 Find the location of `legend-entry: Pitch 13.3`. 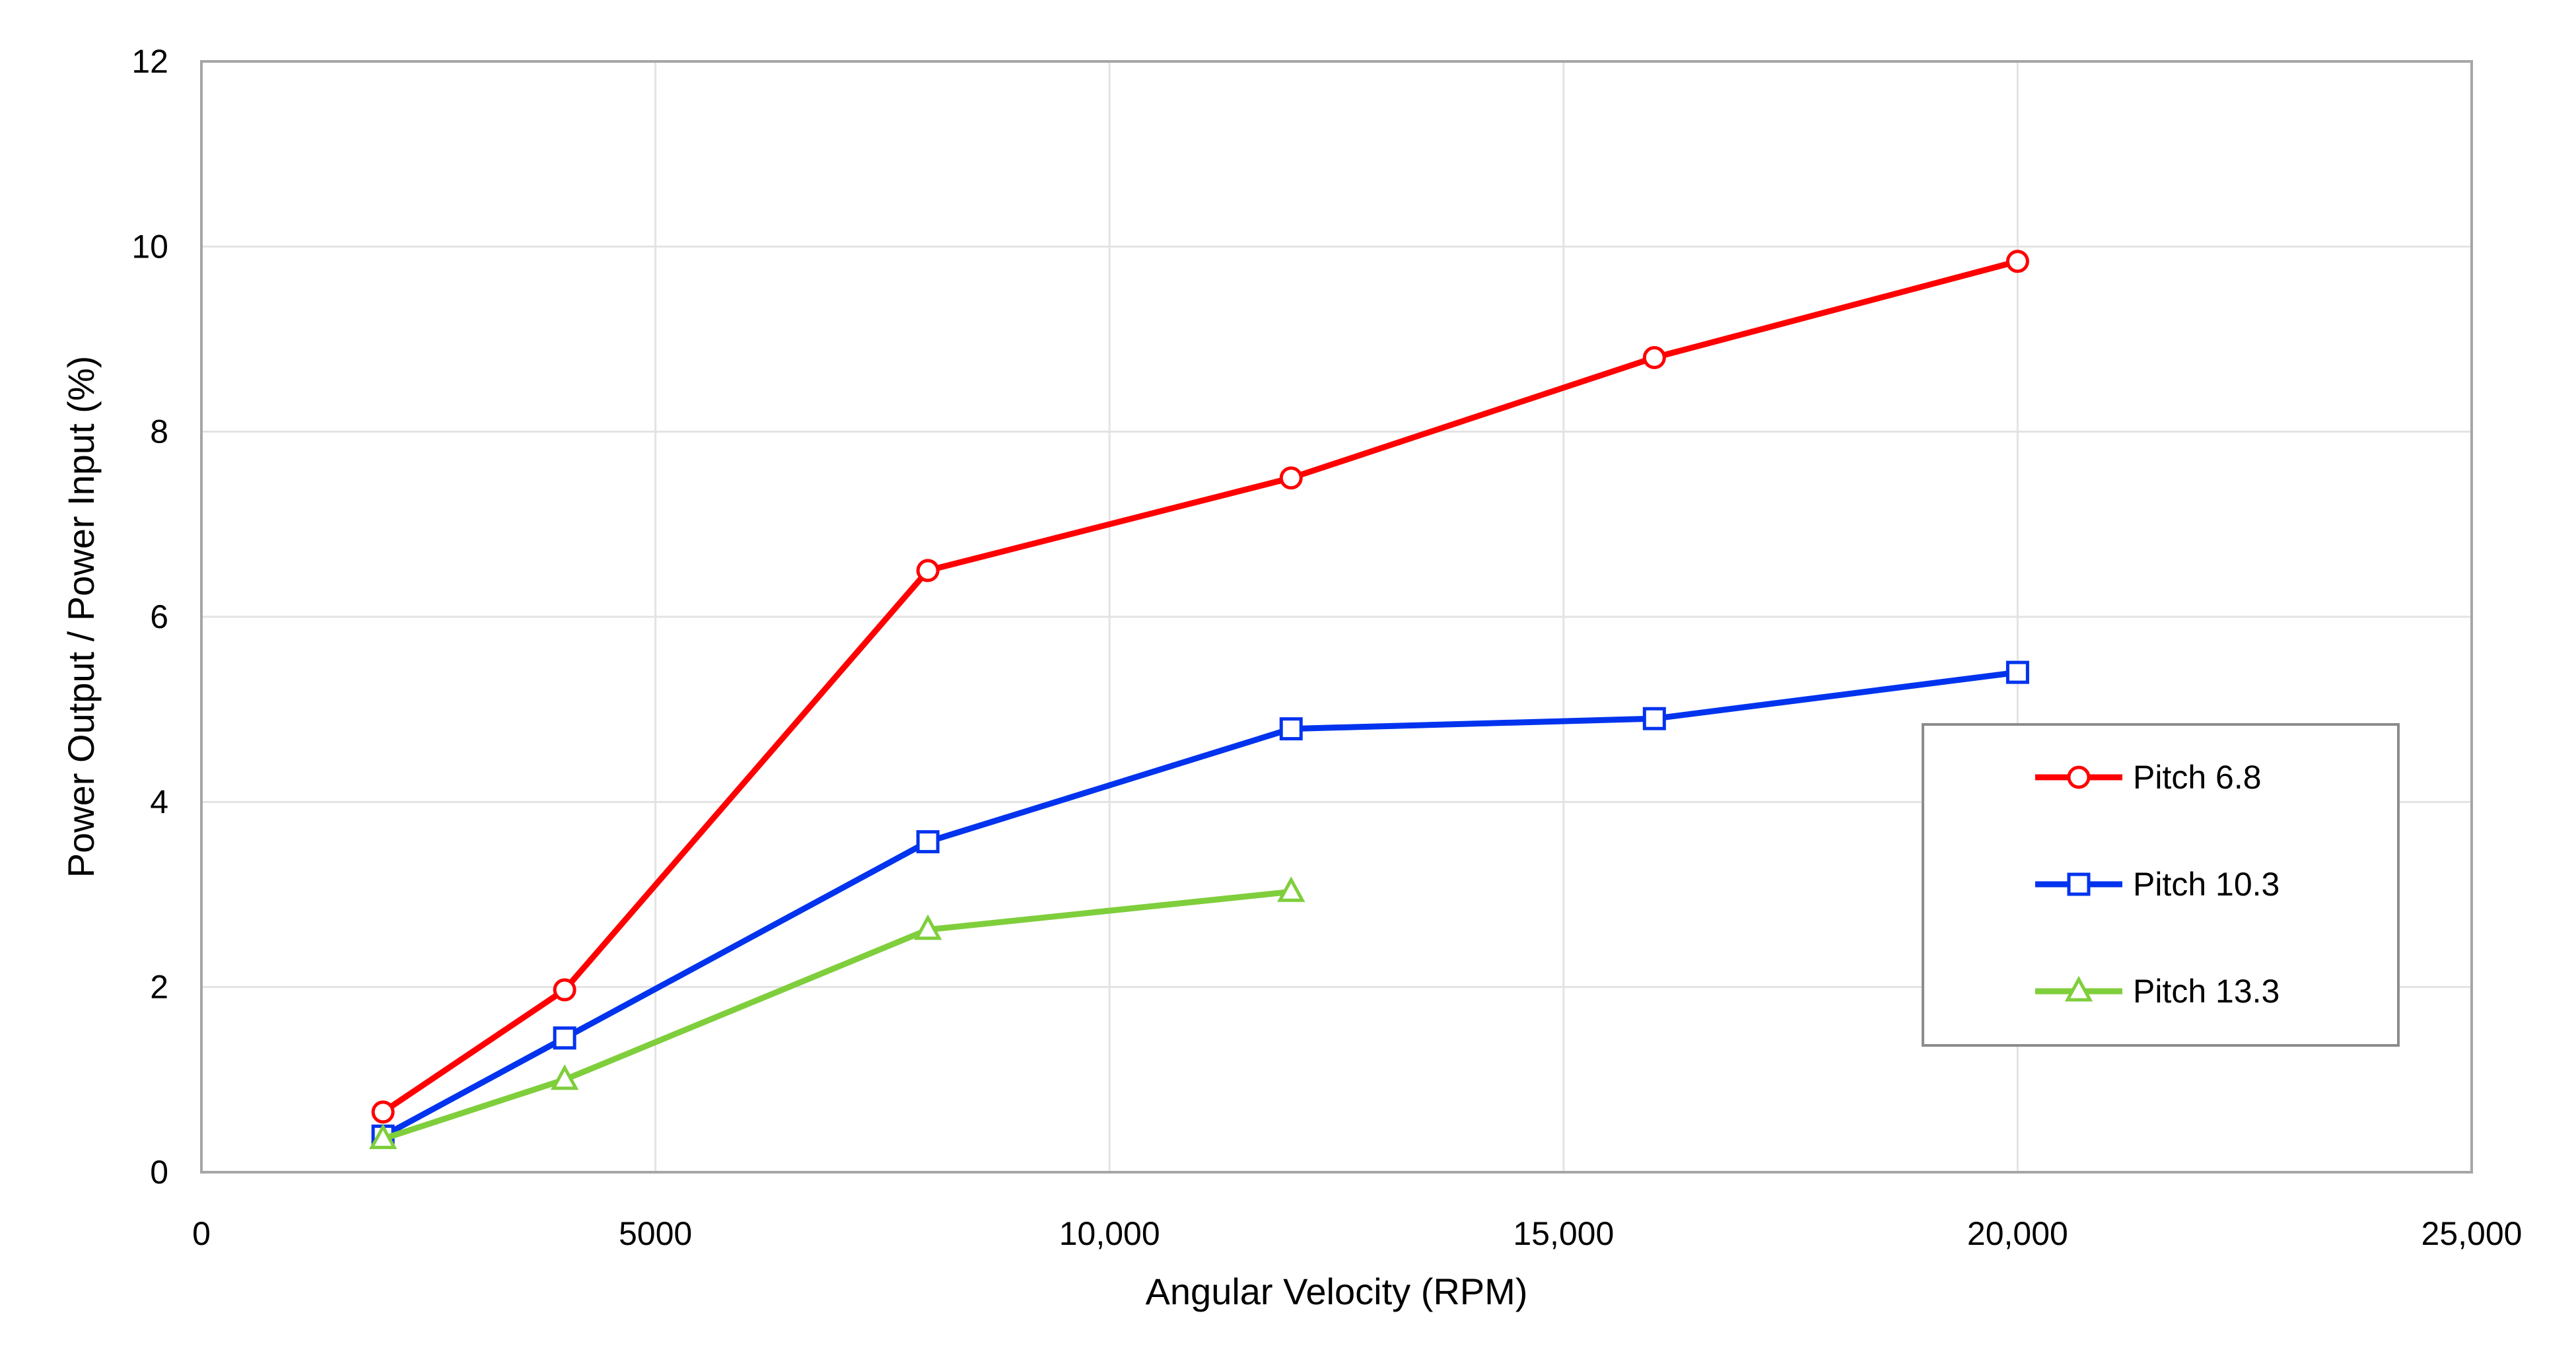

legend-entry: Pitch 13.3 is located at coordinates (2158, 991).